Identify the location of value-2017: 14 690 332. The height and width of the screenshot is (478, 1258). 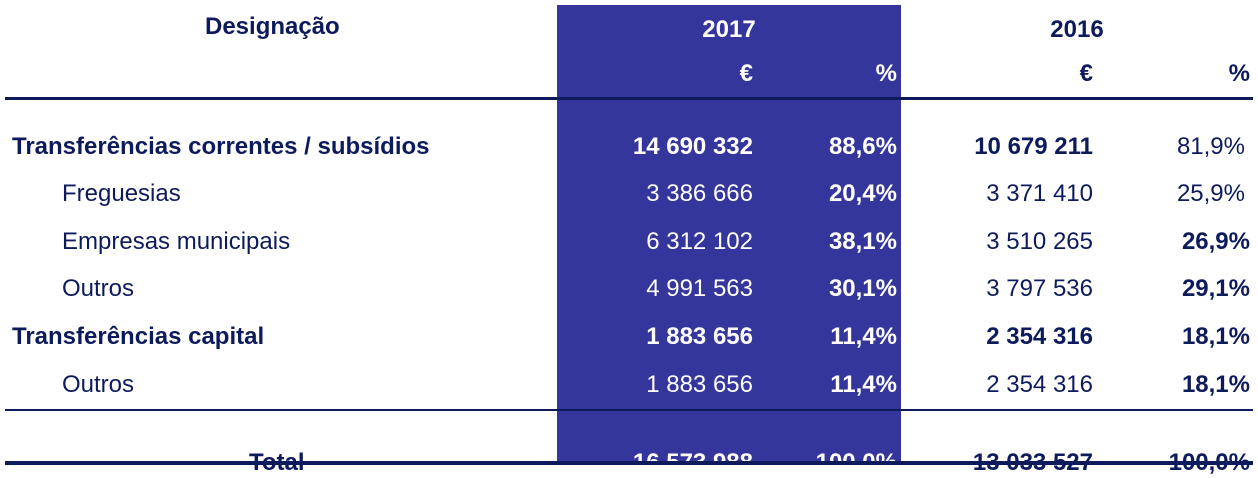
(692, 146).